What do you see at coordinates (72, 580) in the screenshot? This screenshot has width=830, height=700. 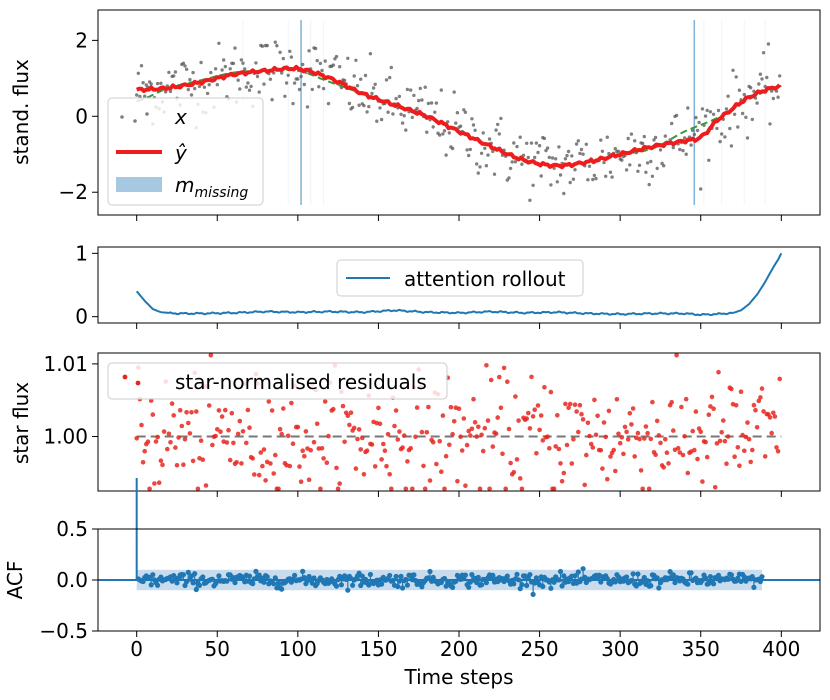 I see `y-tick-label: 0.0` at bounding box center [72, 580].